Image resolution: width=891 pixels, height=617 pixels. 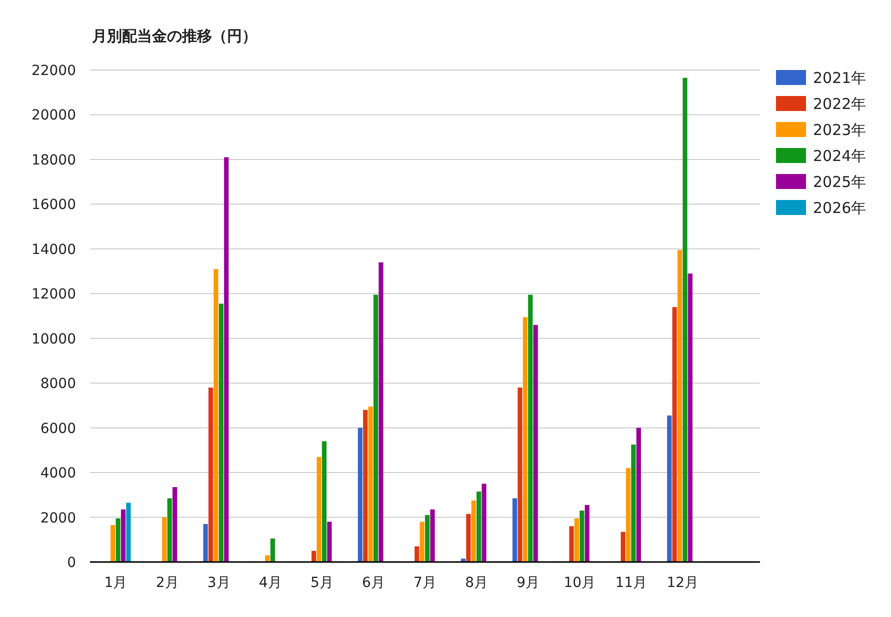 I want to click on x-tick-label: 8月, so click(x=476, y=583).